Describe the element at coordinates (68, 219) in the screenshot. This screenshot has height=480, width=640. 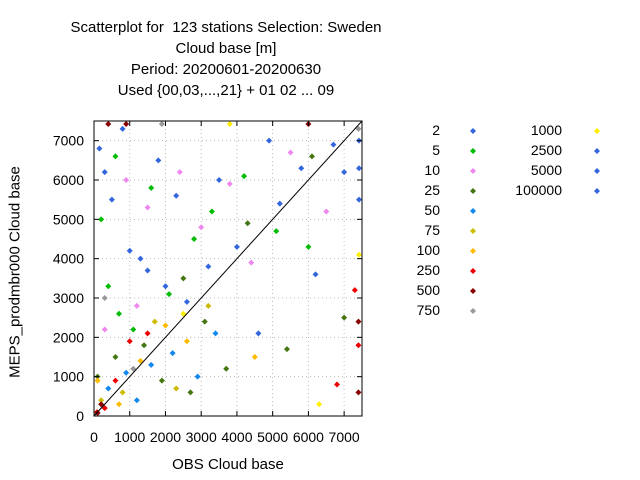
I see `y-tick-label-5: 5000` at that location.